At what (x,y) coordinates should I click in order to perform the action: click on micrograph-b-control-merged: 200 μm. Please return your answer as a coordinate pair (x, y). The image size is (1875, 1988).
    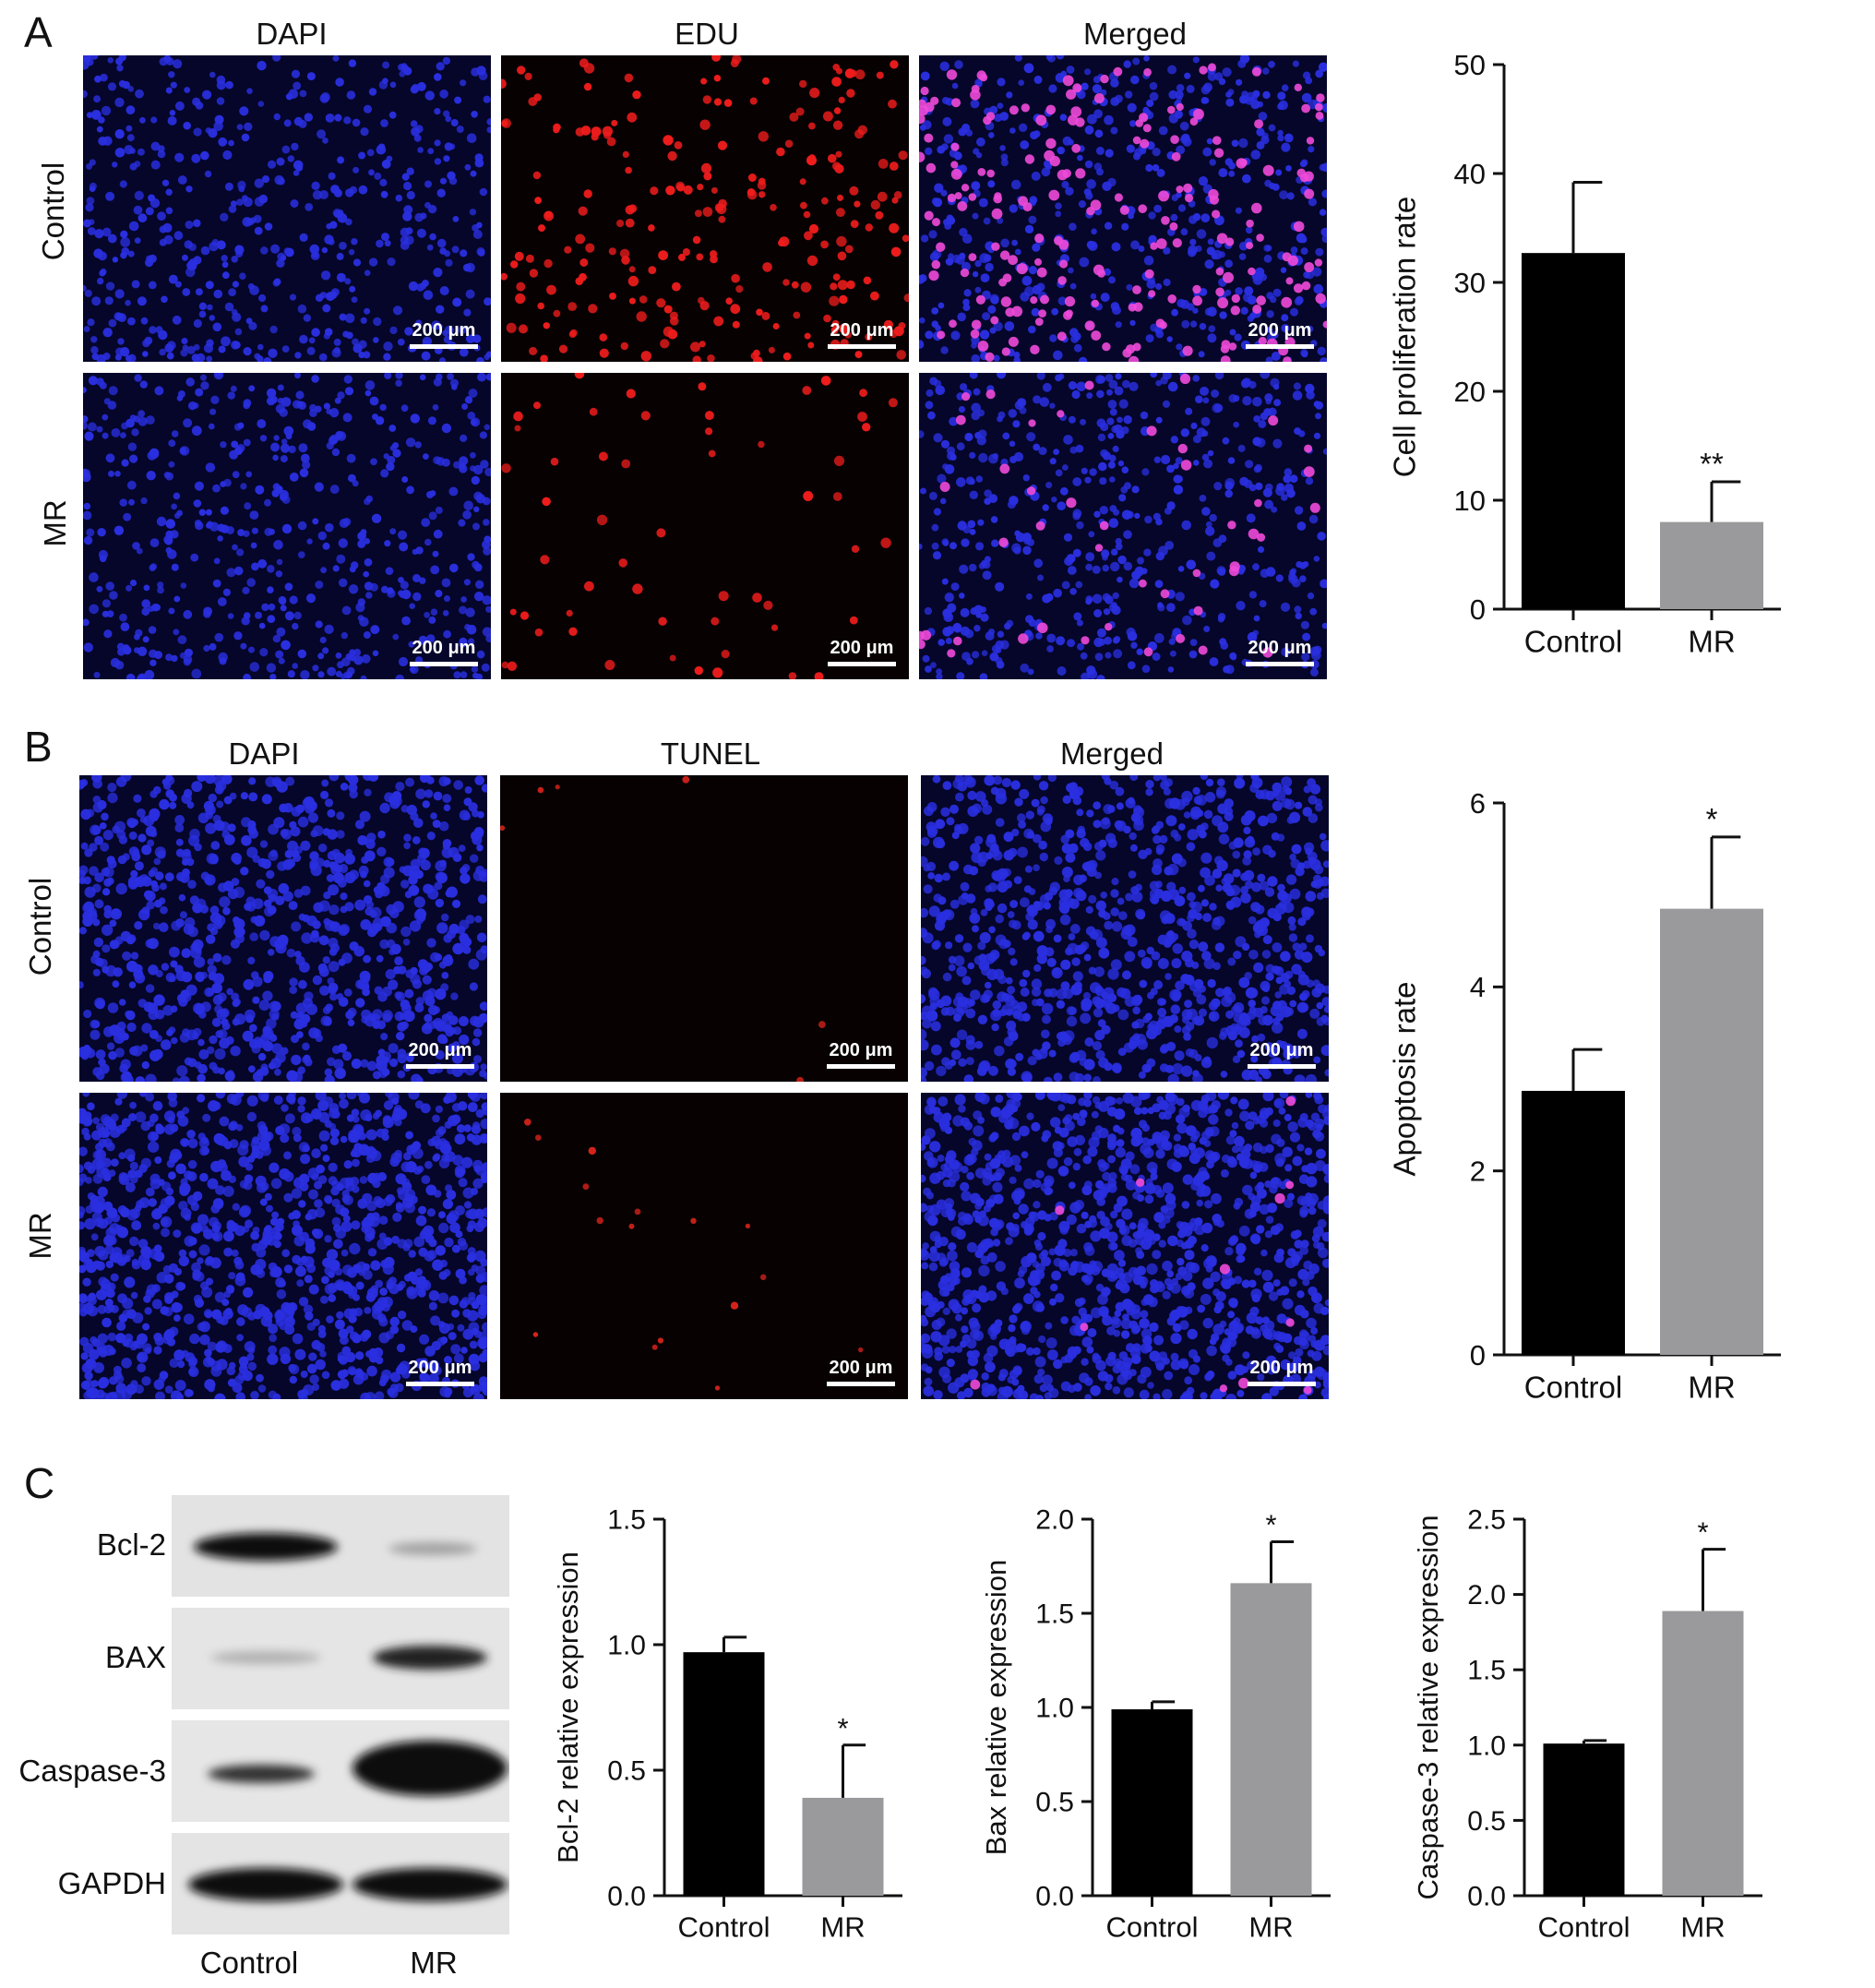
    Looking at the image, I should click on (1125, 928).